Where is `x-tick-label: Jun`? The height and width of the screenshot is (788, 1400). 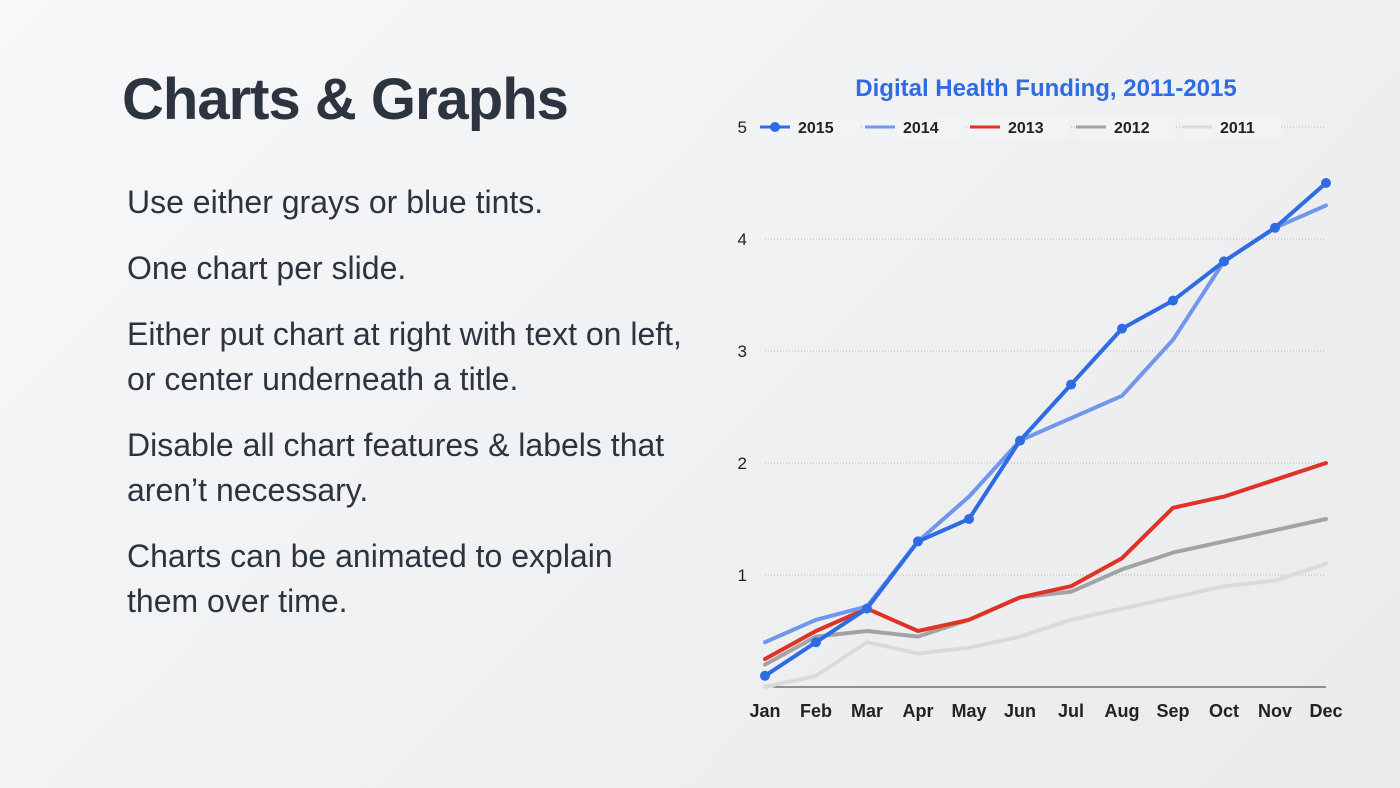 x-tick-label: Jun is located at coordinates (1020, 711).